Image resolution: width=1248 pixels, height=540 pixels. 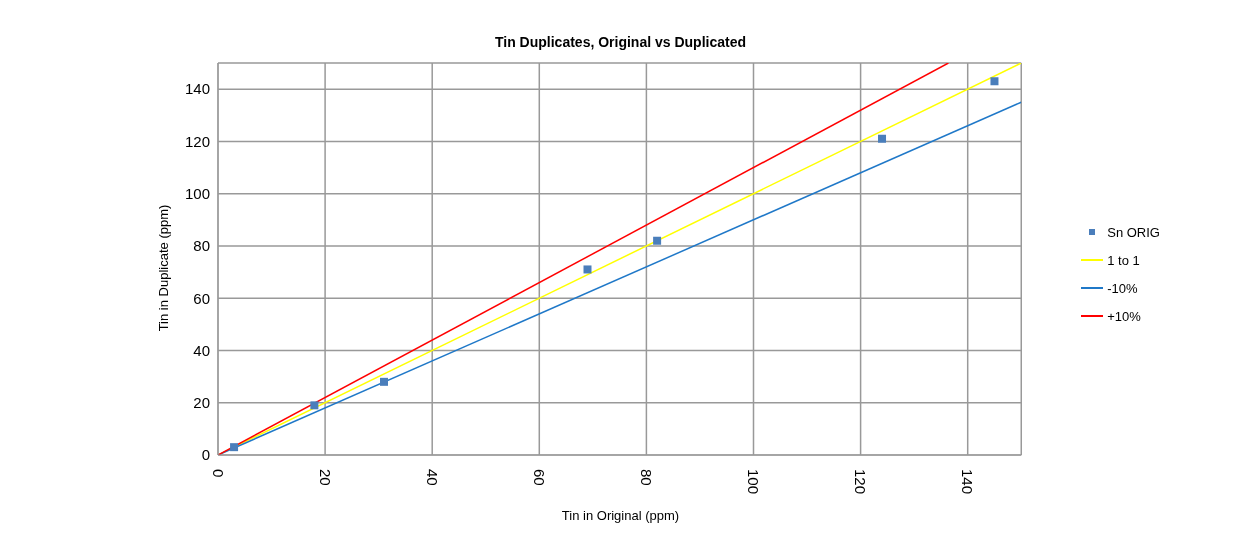 I want to click on y-tick-label: 20, so click(x=201, y=403).